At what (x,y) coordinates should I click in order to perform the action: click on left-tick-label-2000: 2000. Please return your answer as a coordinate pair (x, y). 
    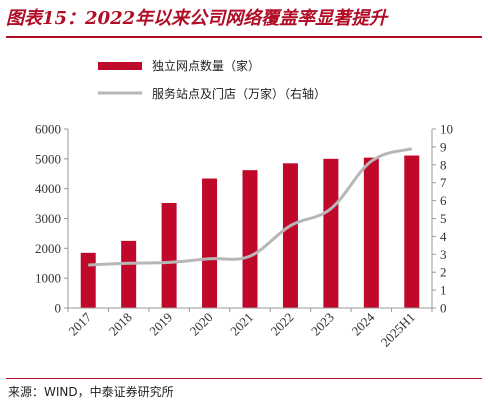
    Looking at the image, I should click on (48, 248).